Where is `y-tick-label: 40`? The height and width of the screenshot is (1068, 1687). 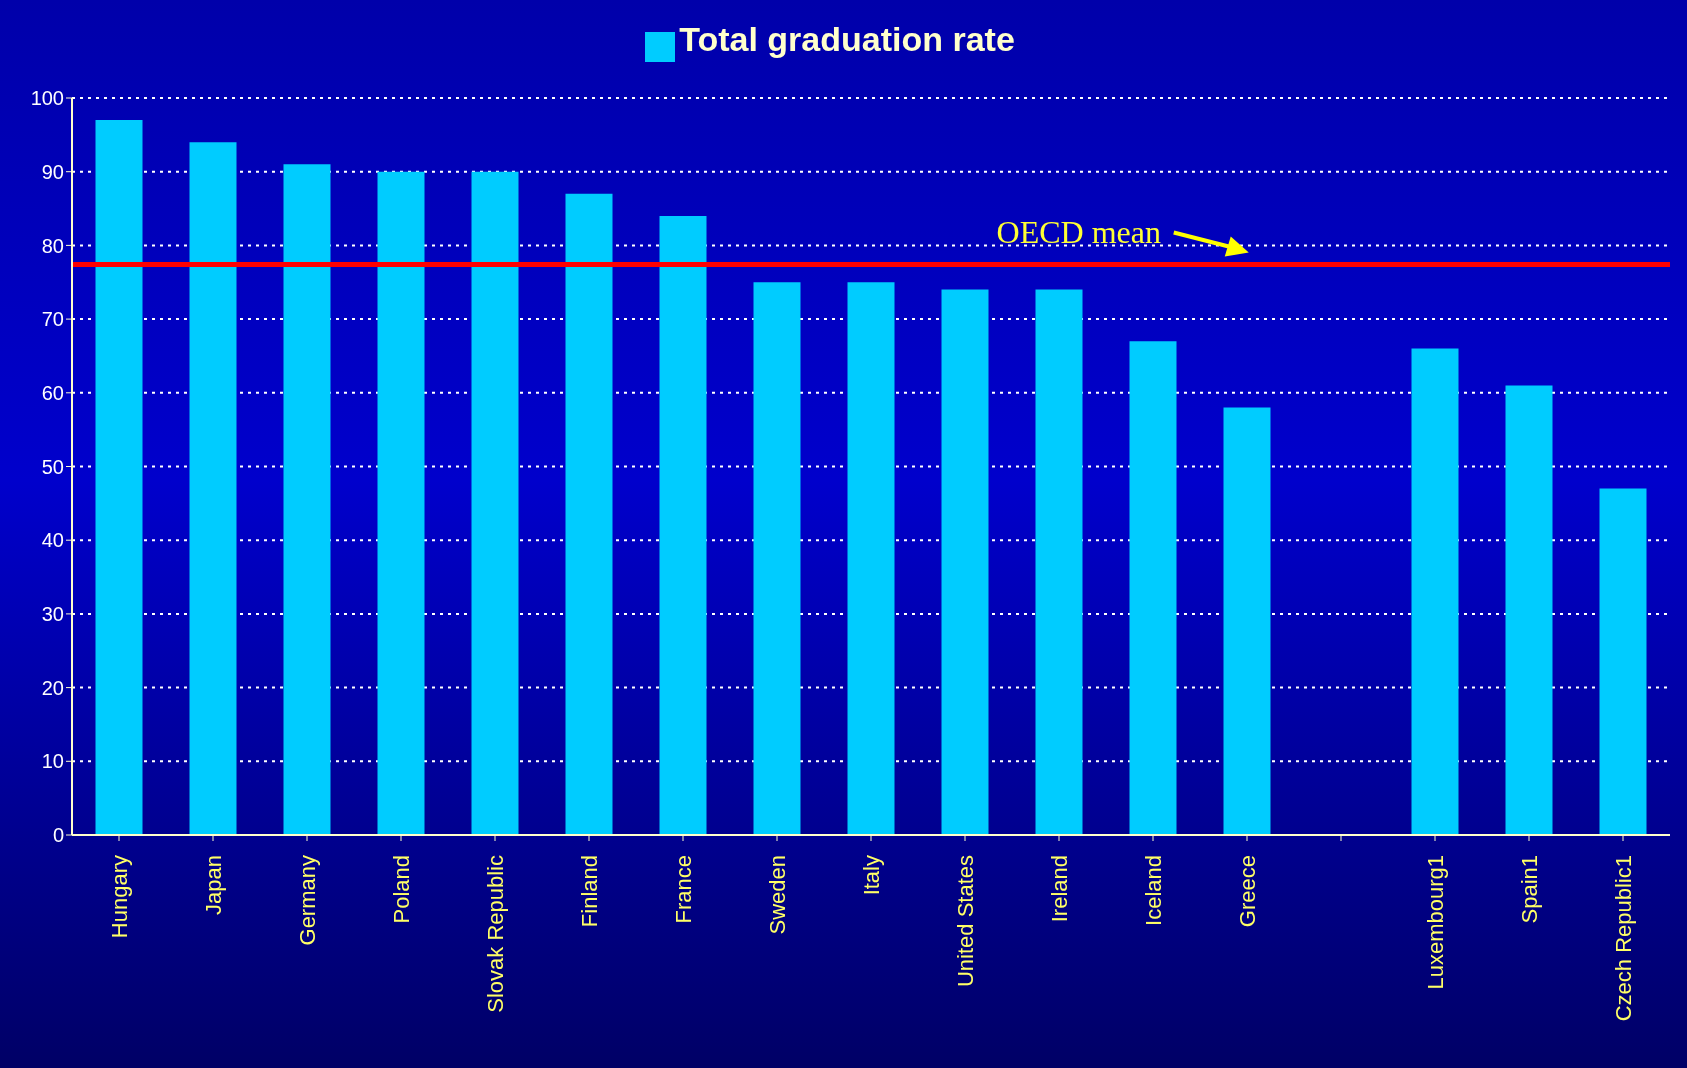 y-tick-label: 40 is located at coordinates (52, 540).